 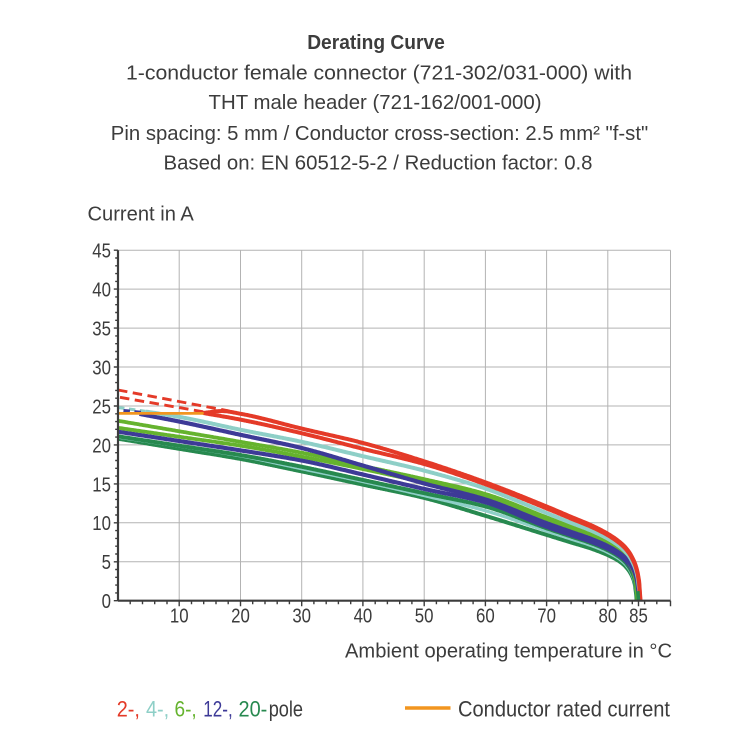 What do you see at coordinates (101, 328) in the screenshot?
I see `svg-text: 35` at bounding box center [101, 328].